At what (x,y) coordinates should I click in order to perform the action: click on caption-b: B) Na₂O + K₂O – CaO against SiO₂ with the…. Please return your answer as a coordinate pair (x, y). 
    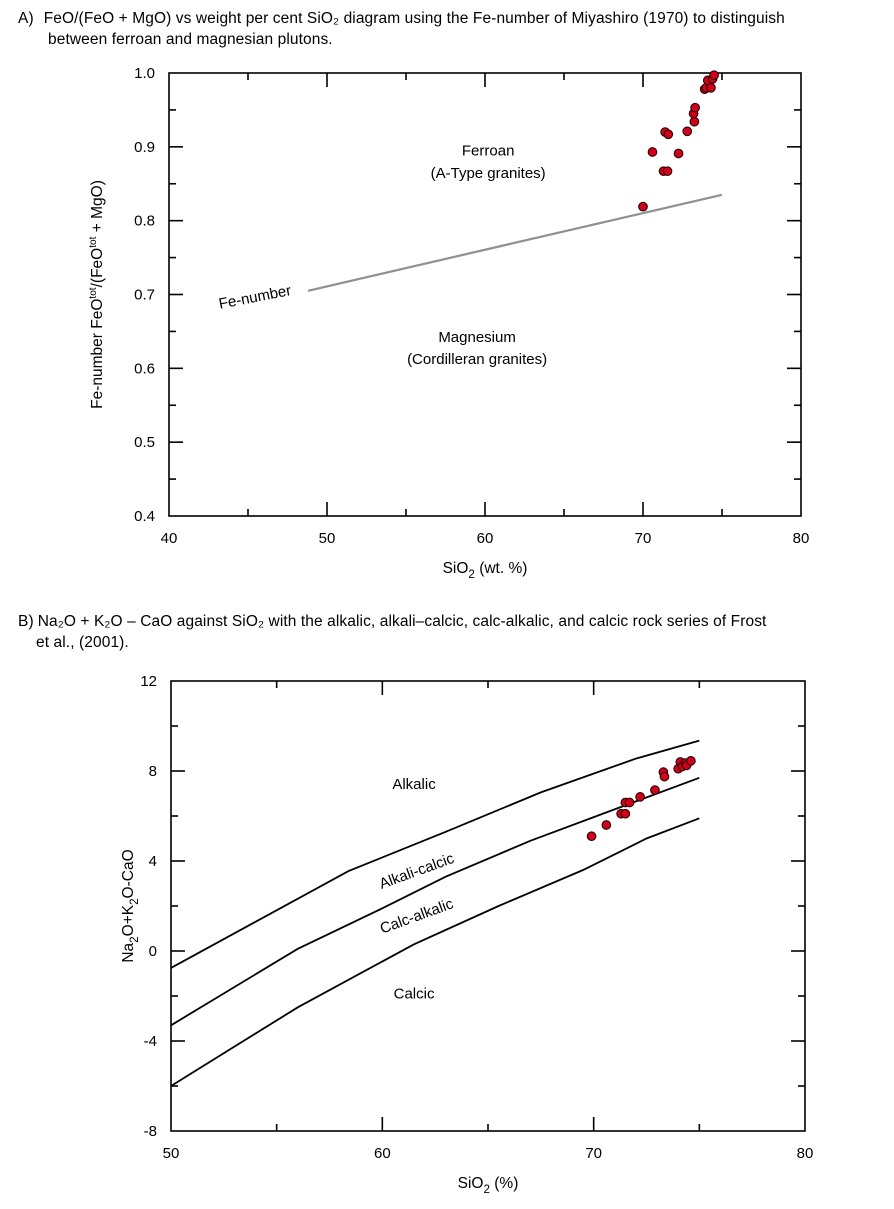
    Looking at the image, I should click on (453, 632).